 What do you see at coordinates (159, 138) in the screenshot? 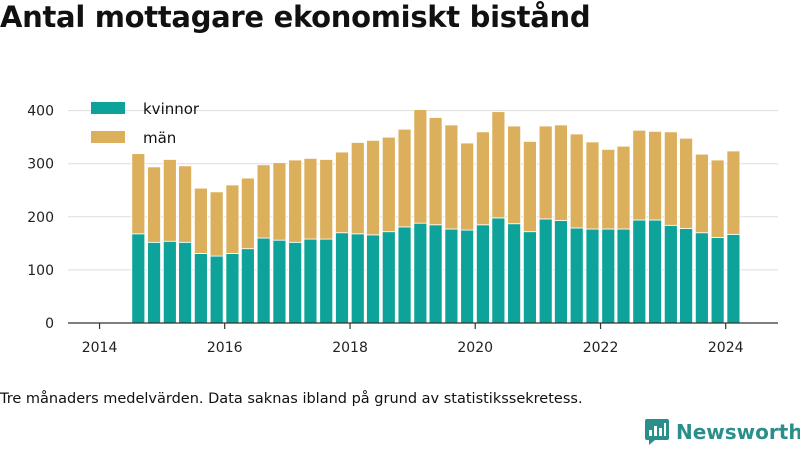
I see `legend-label-man: män` at bounding box center [159, 138].